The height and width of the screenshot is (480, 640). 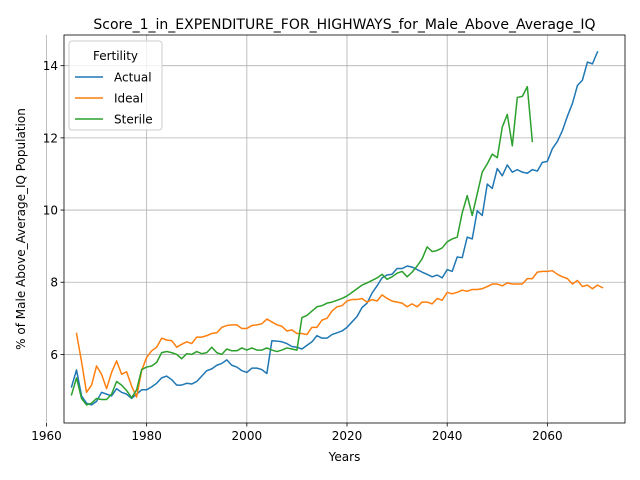 I want to click on legend-label-ideal: Ideal, so click(x=128, y=99).